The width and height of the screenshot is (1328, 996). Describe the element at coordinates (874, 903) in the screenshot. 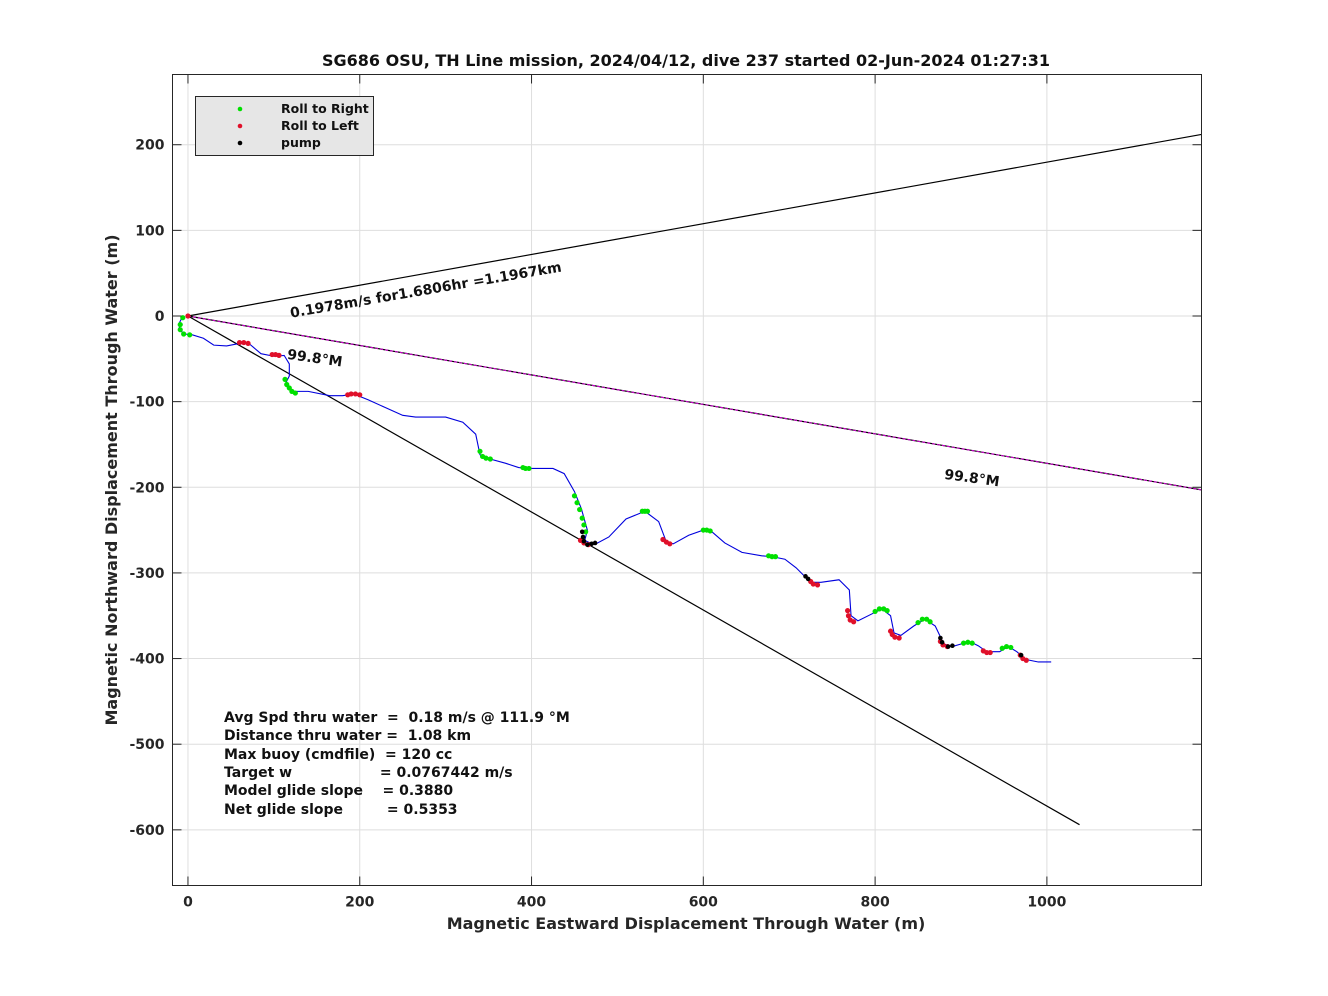

I see `x-tick-label: 800` at that location.